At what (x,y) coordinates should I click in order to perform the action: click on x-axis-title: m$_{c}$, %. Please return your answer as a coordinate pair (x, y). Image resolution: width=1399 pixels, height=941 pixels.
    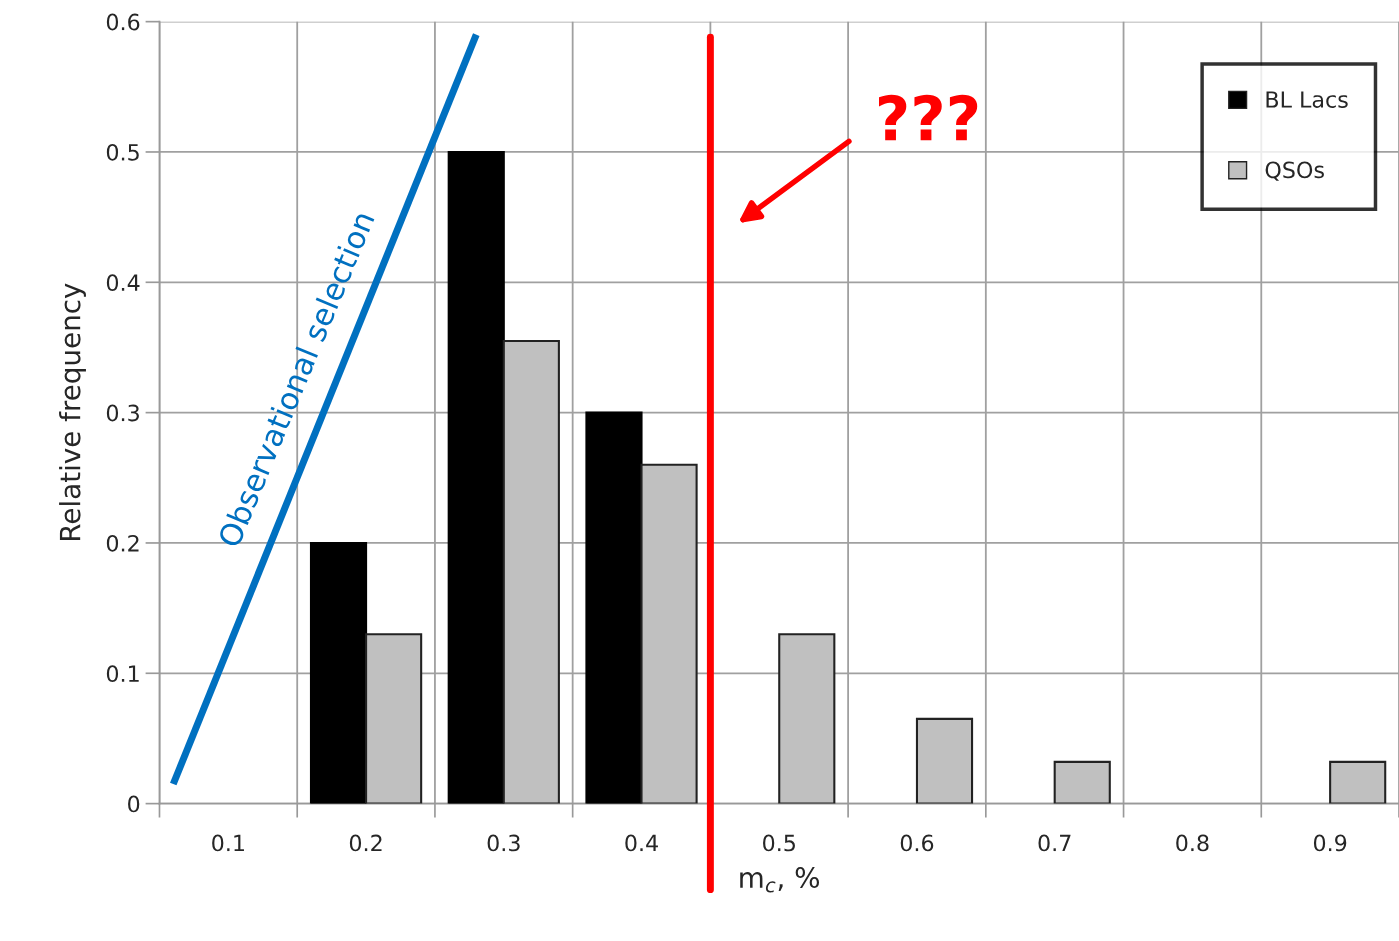
    Looking at the image, I should click on (780, 880).